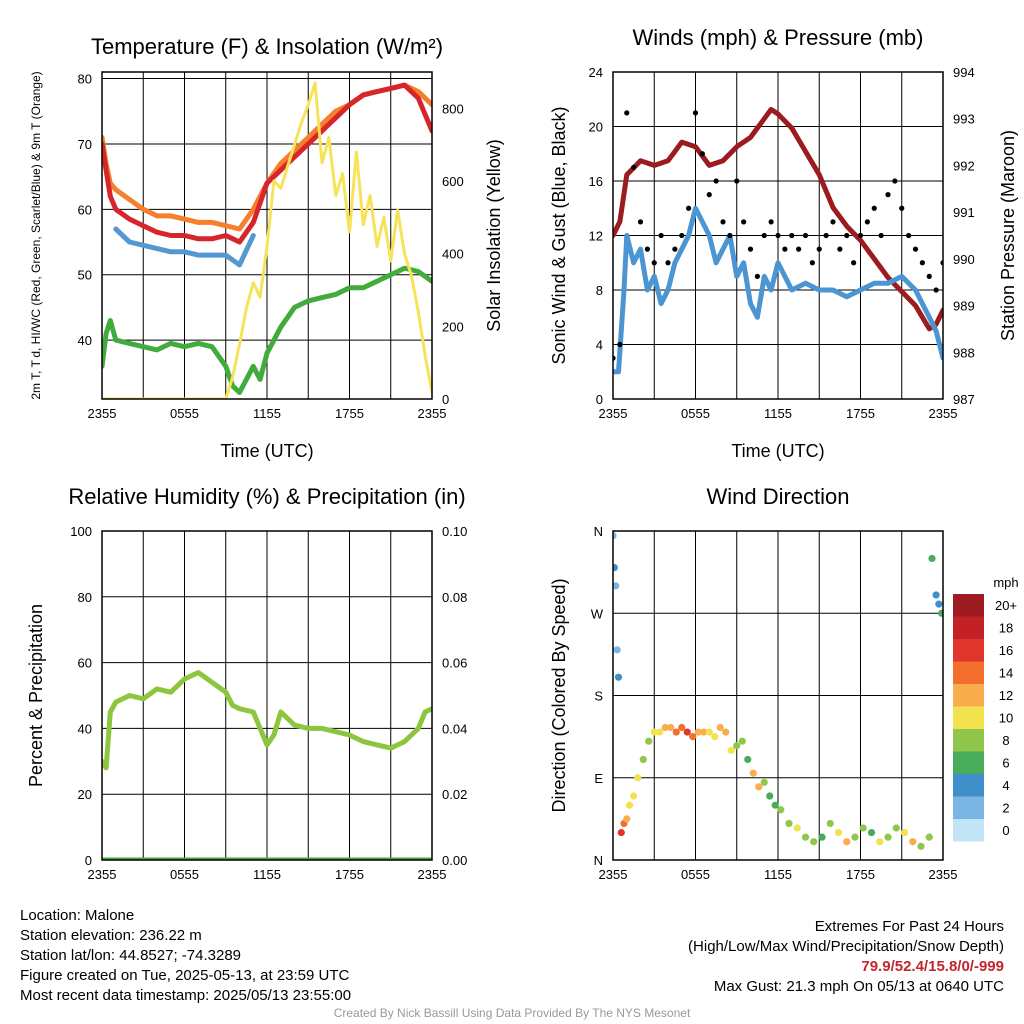  Describe the element at coordinates (932, 966) in the screenshot. I see `extremes-values: 79.9/52.4/15.8/0/-999` at that location.